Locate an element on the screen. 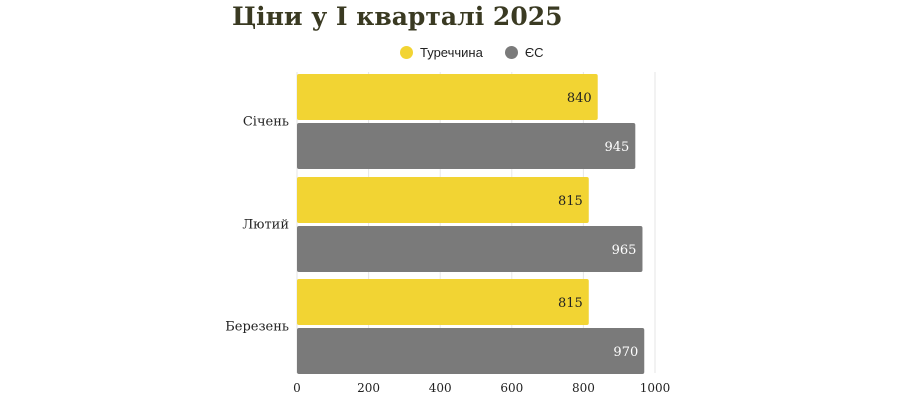 This screenshot has width=900, height=400. data-label-eu-0: 945 is located at coordinates (616, 147).